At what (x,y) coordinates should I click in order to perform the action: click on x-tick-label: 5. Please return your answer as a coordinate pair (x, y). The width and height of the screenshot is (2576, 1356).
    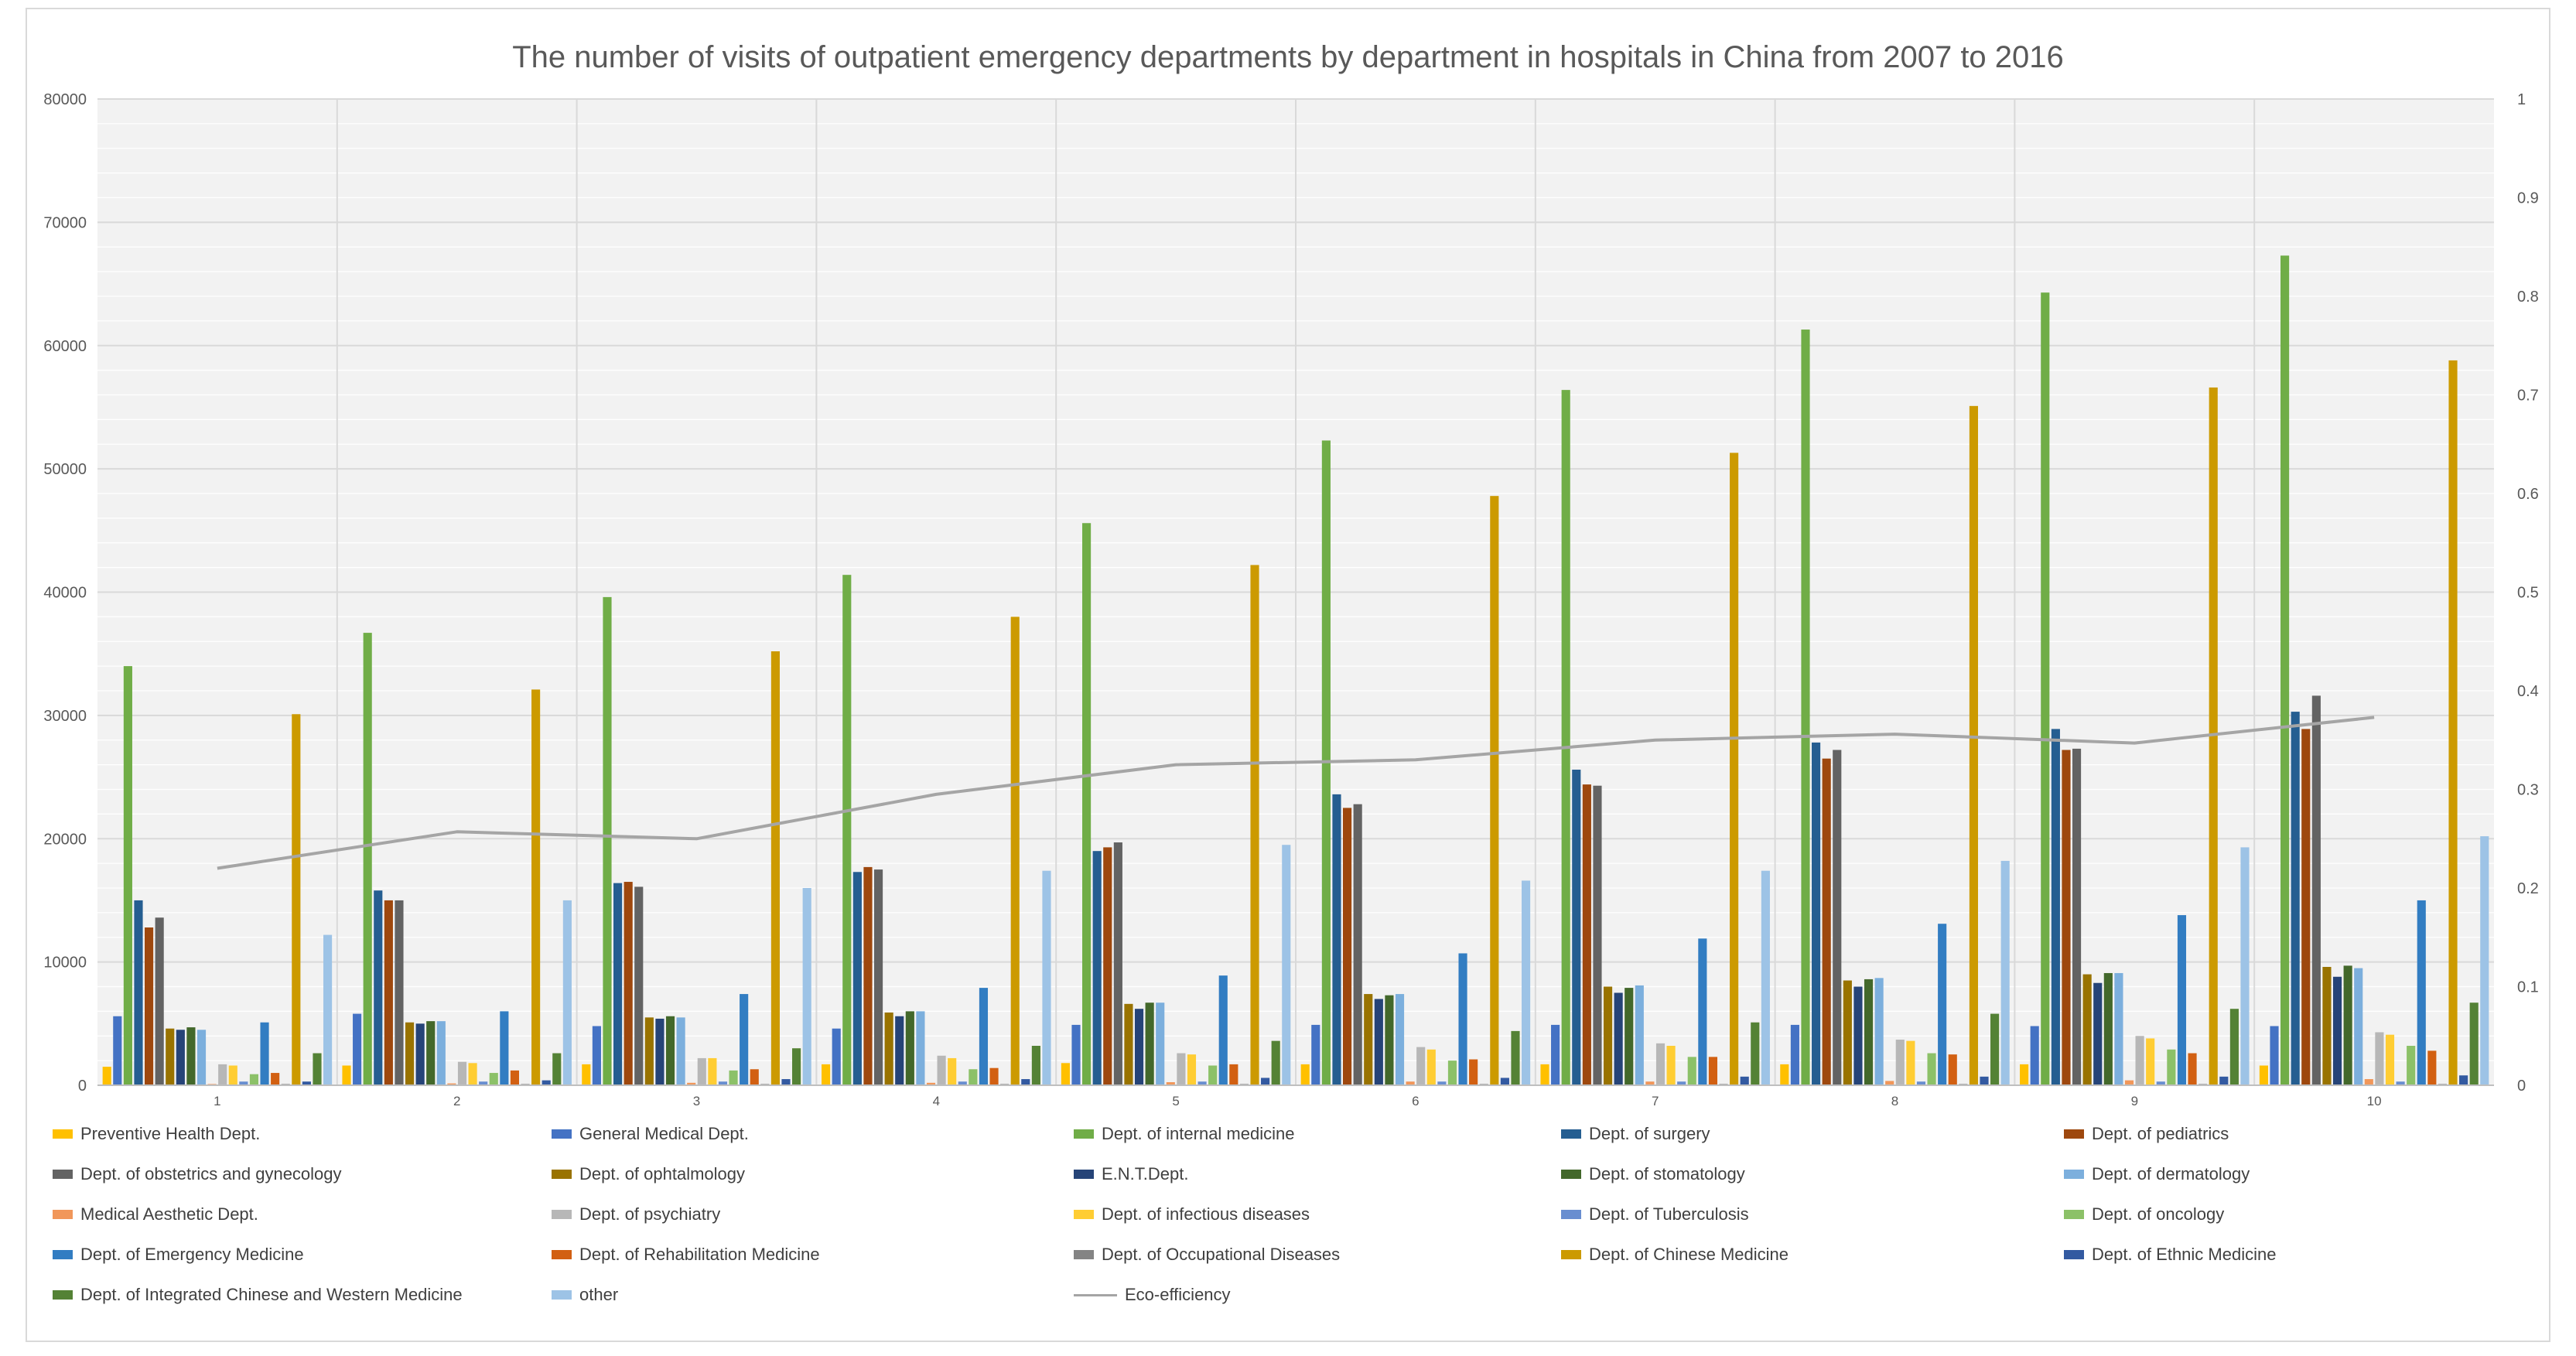
    Looking at the image, I should click on (1175, 1101).